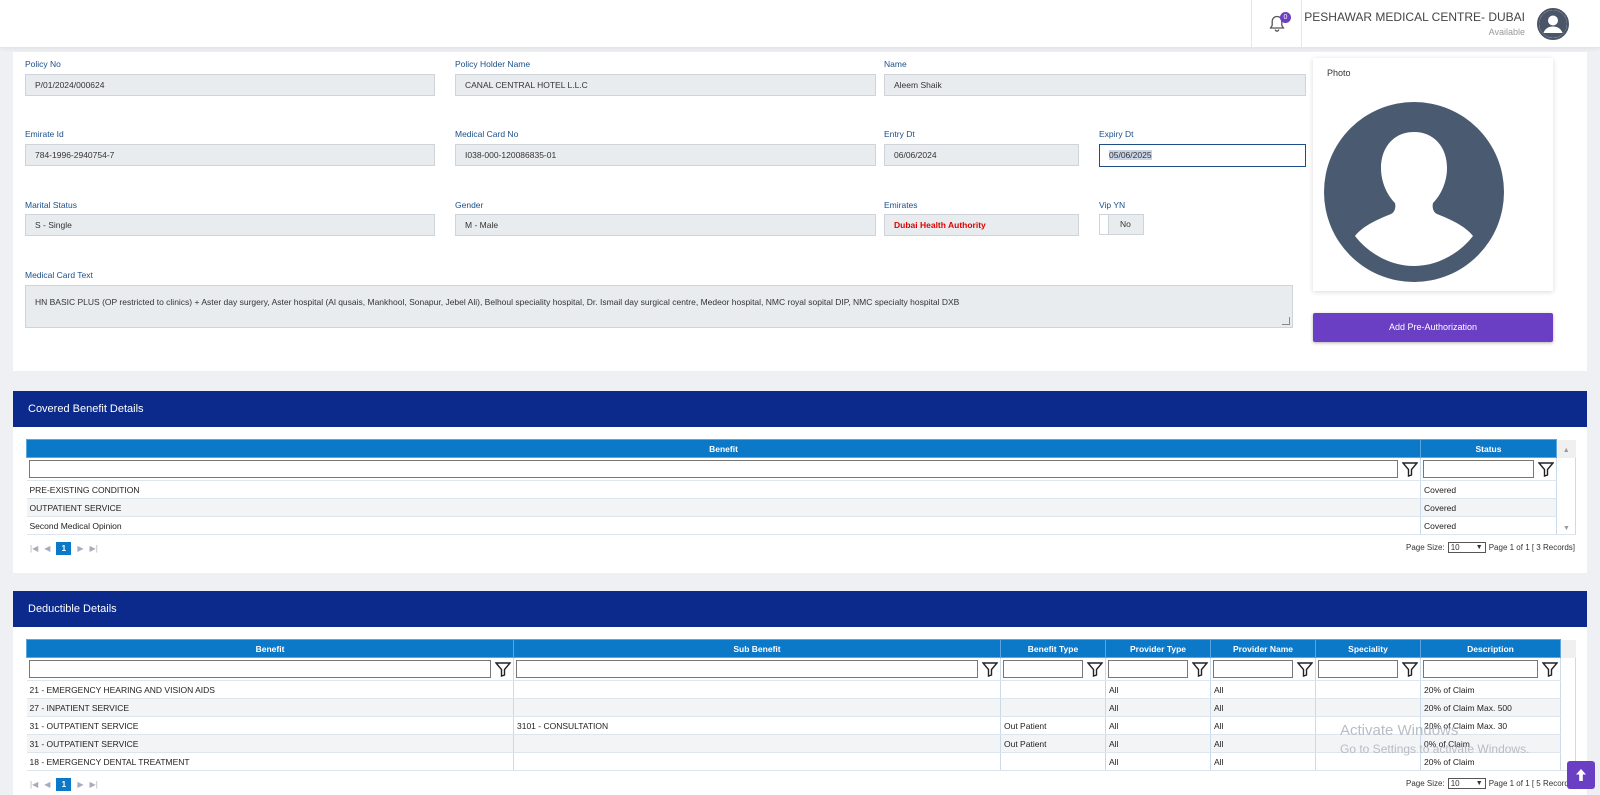  Describe the element at coordinates (1158, 648) in the screenshot. I see `column-header-provider-type: Provider Type` at that location.